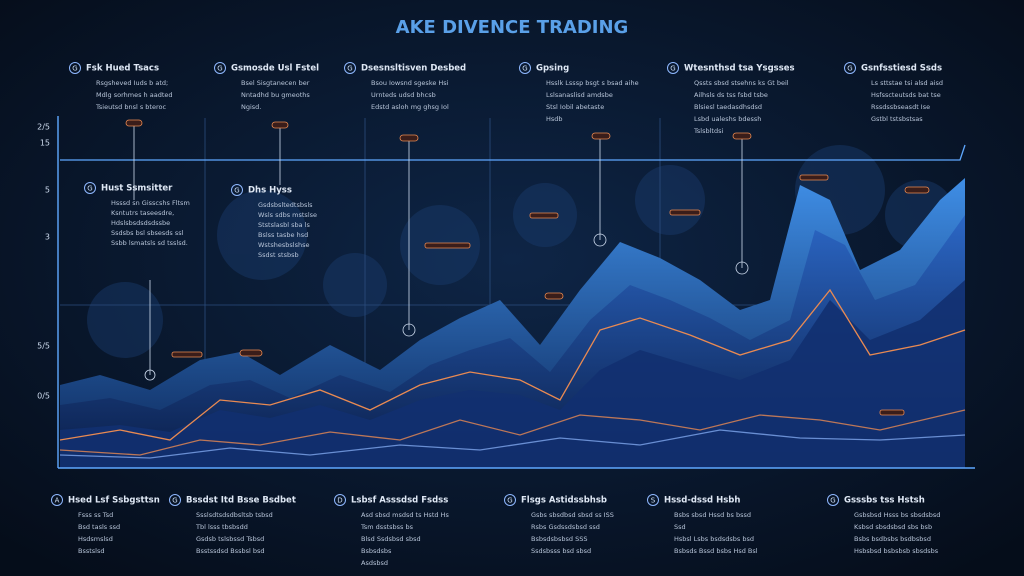  What do you see at coordinates (230, 551) in the screenshot?
I see `note-line: Bsstssdsd Bssbsl bsd` at bounding box center [230, 551].